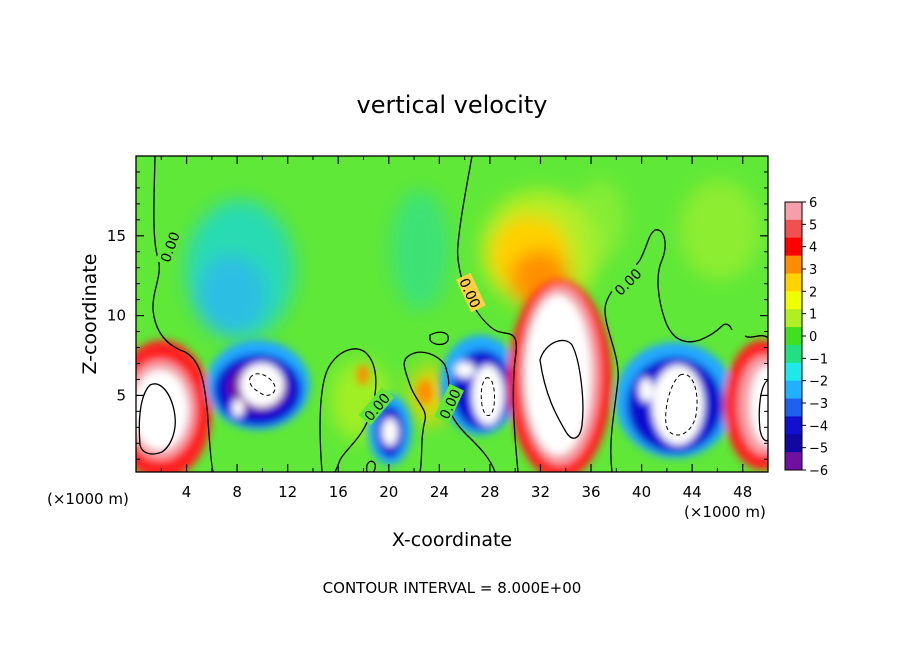 The width and height of the screenshot is (904, 654). I want to click on x-tick-label: 8, so click(237, 492).